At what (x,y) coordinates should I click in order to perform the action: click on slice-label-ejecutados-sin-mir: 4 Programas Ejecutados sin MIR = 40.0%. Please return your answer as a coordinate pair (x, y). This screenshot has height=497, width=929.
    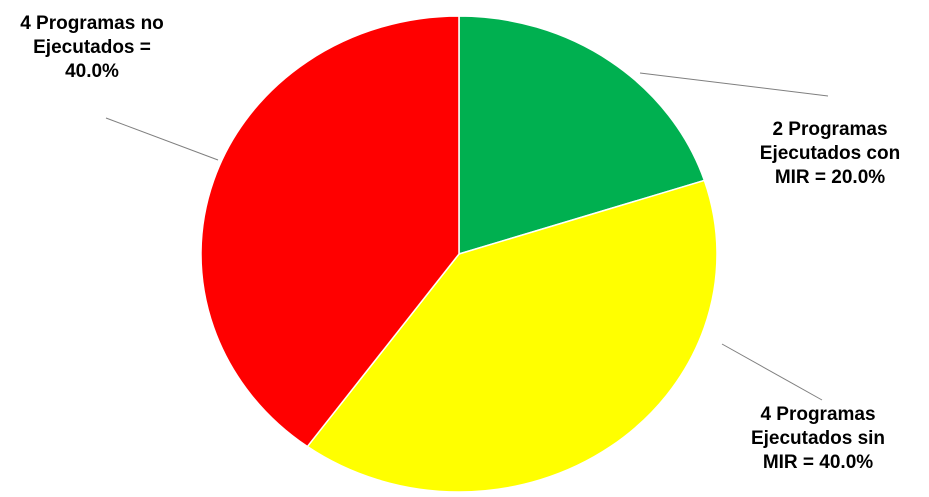
    Looking at the image, I should click on (818, 439).